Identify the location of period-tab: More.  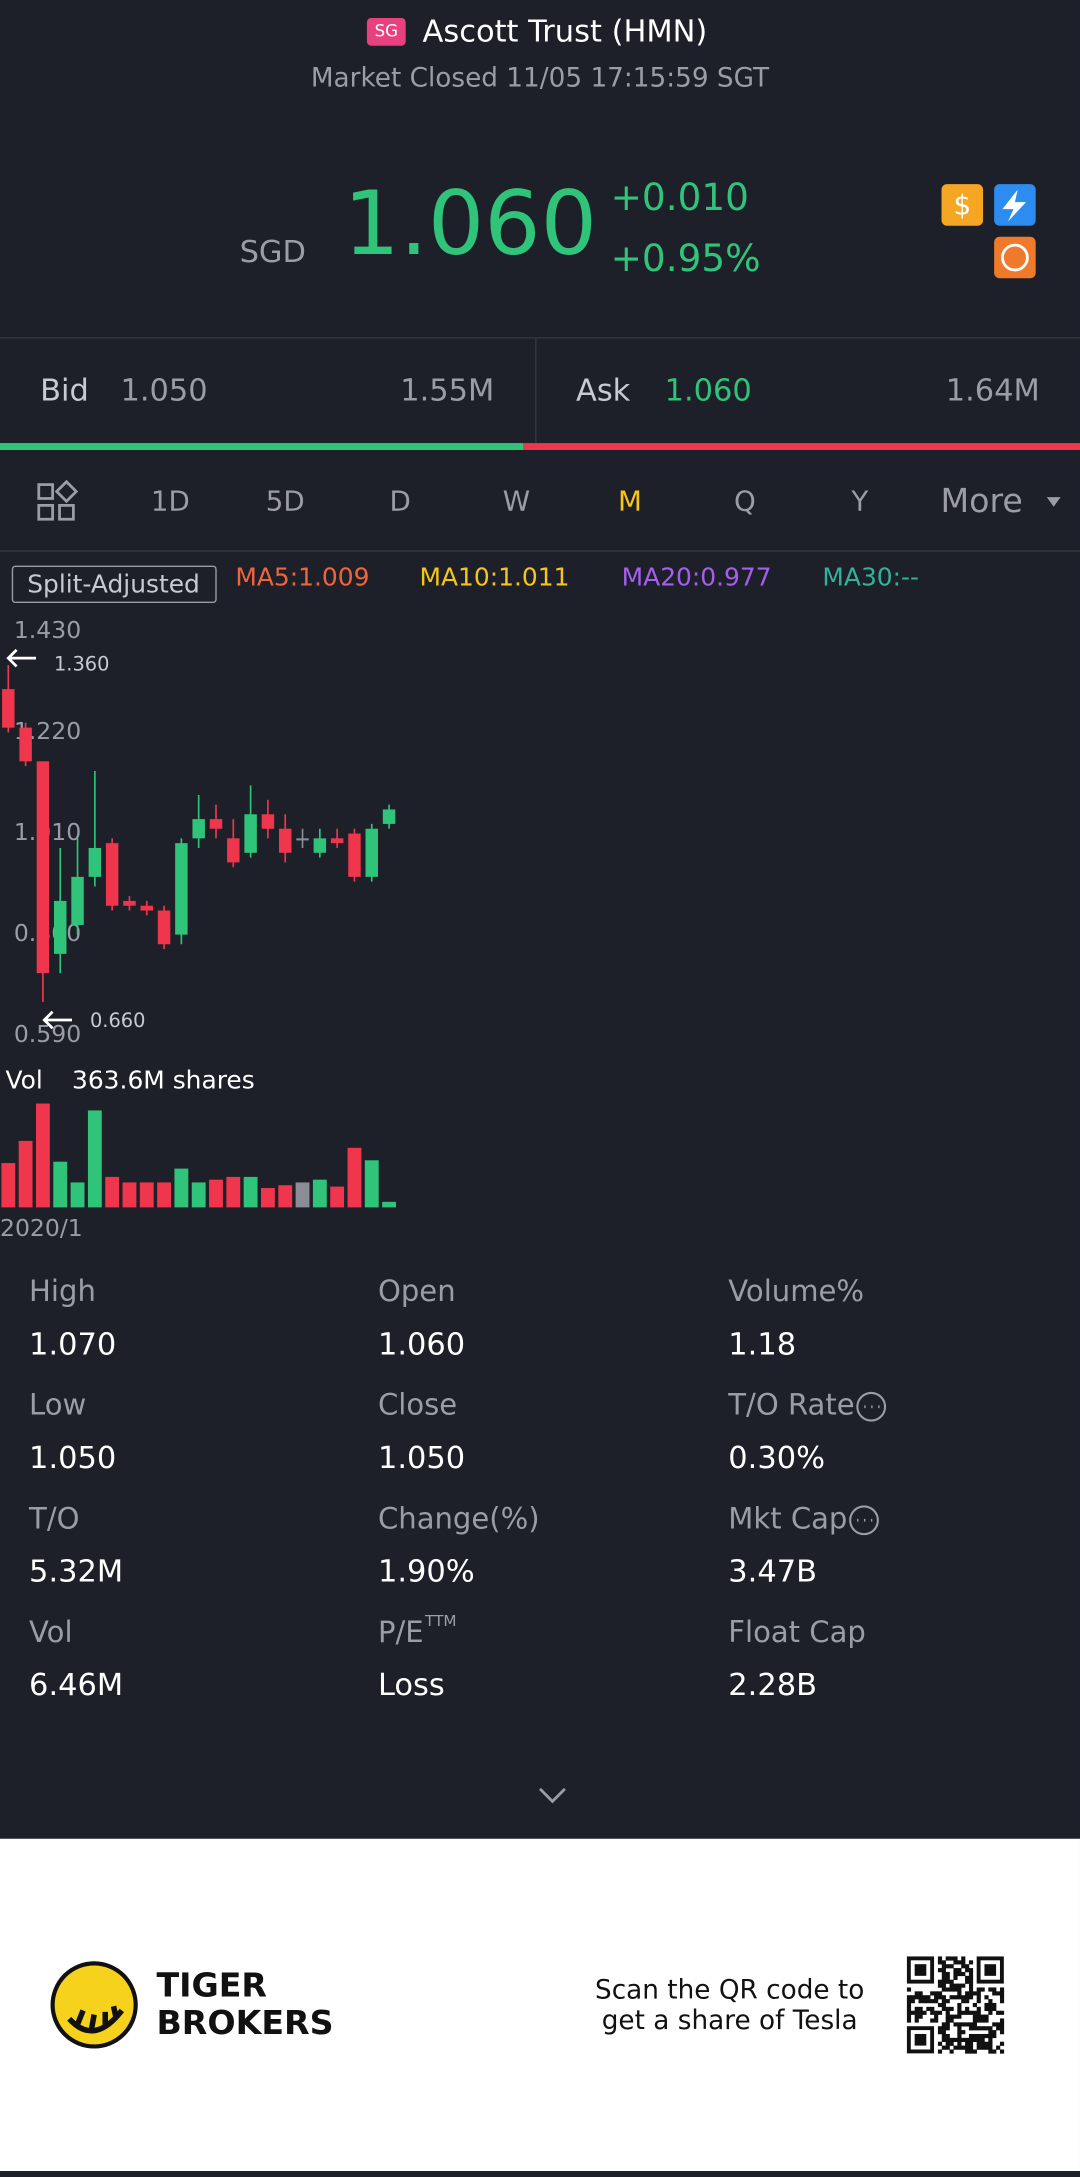
(982, 500).